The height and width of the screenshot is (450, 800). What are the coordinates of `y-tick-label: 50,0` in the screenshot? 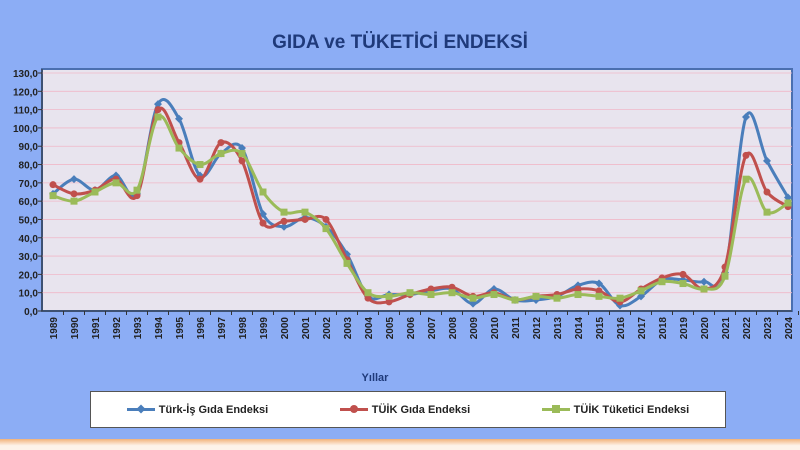 It's located at (29, 220).